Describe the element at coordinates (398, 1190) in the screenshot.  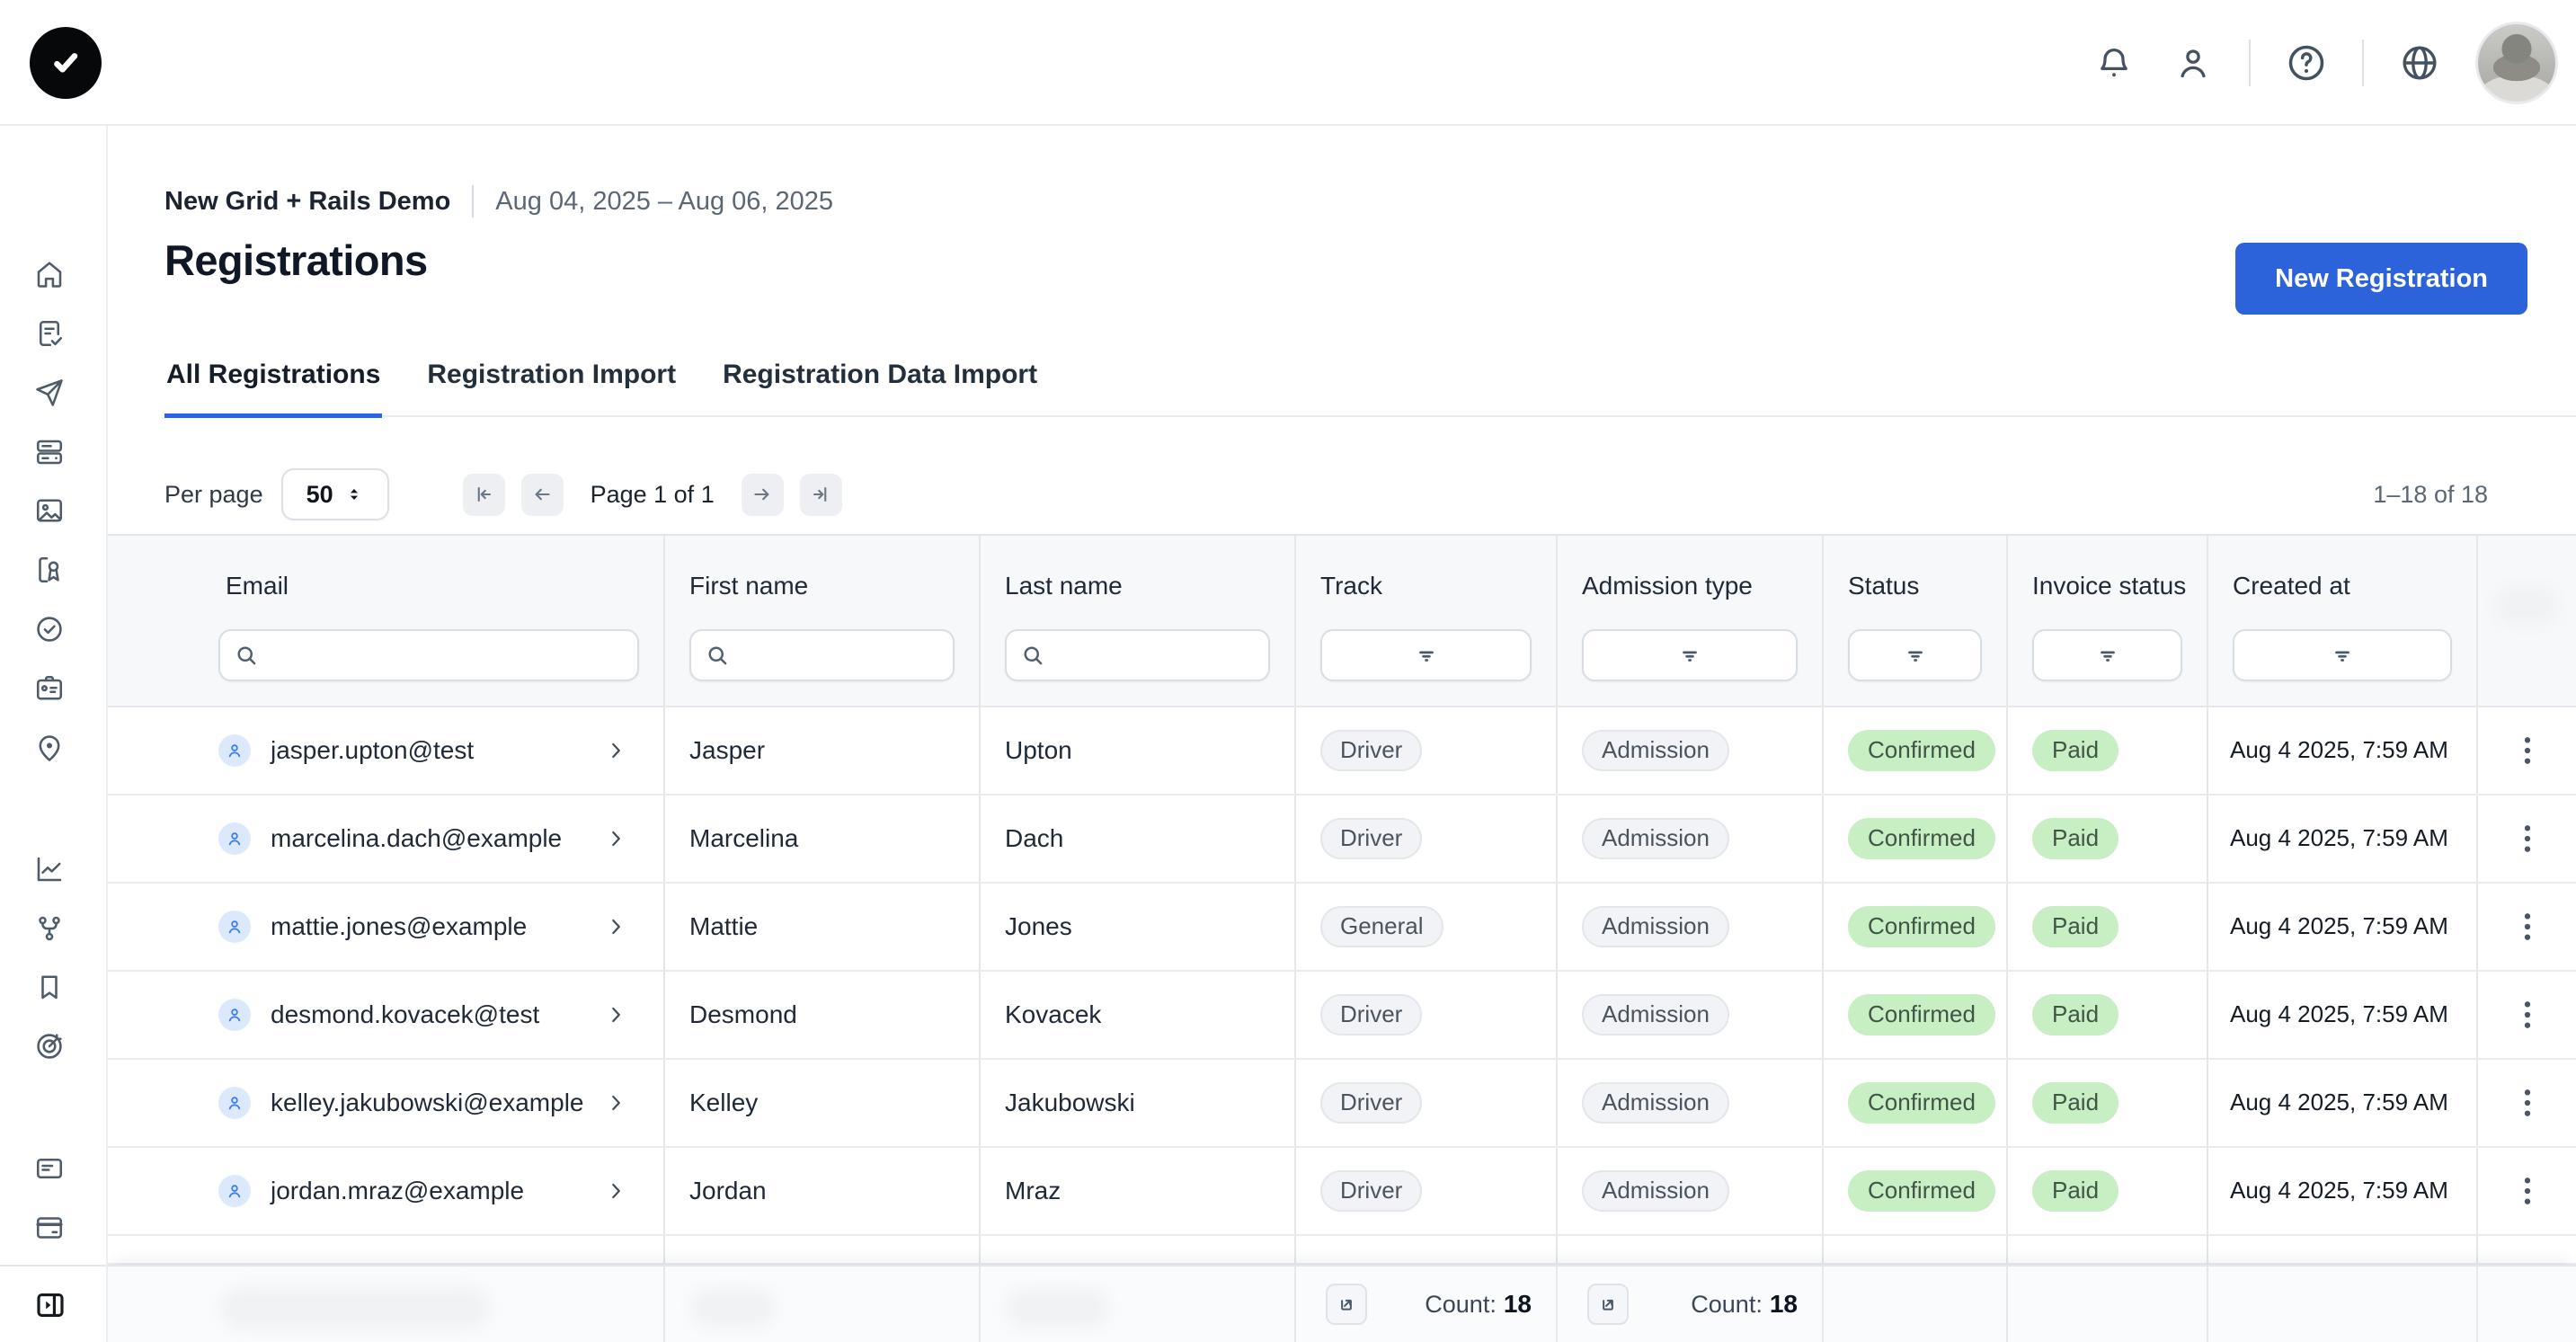
I see `email-value: jordan.mraz@example` at that location.